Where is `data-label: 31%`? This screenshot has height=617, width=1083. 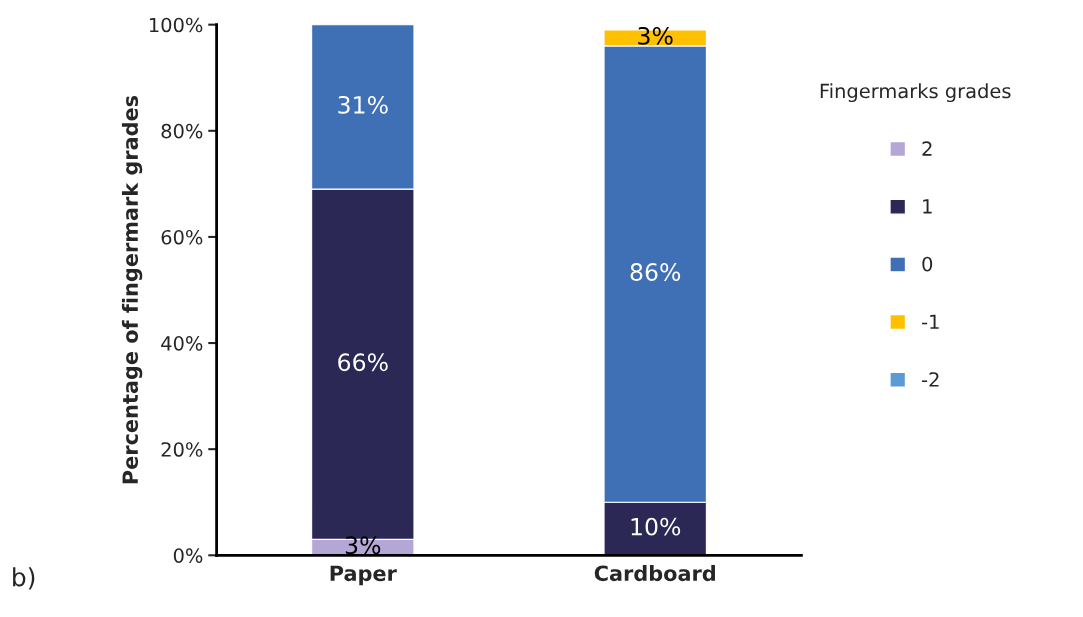
data-label: 31% is located at coordinates (363, 104).